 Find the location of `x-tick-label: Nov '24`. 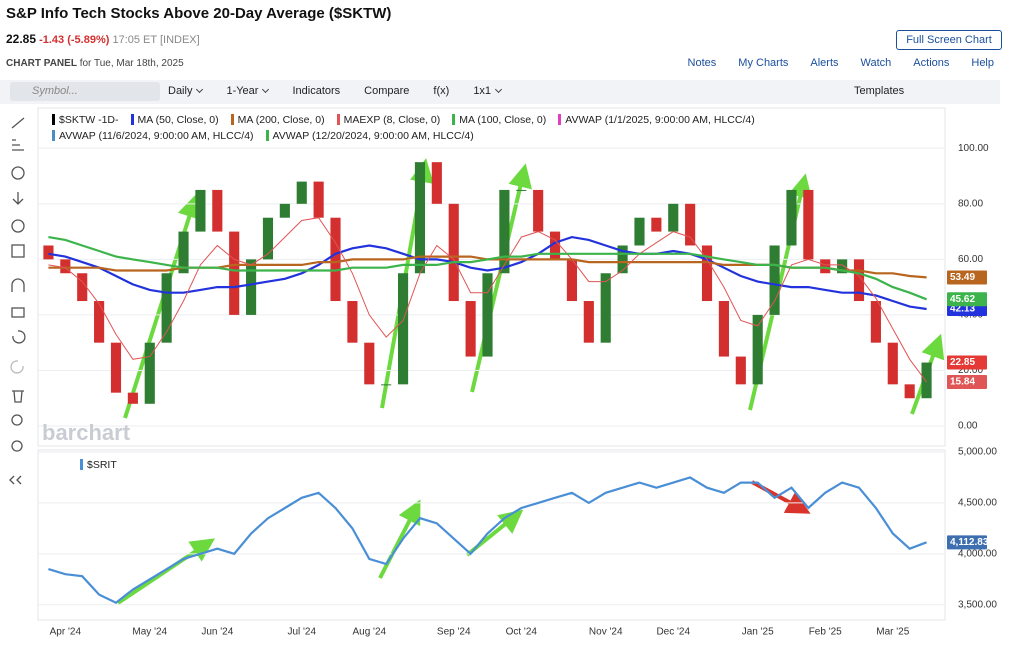

x-tick-label: Nov '24 is located at coordinates (606, 632).